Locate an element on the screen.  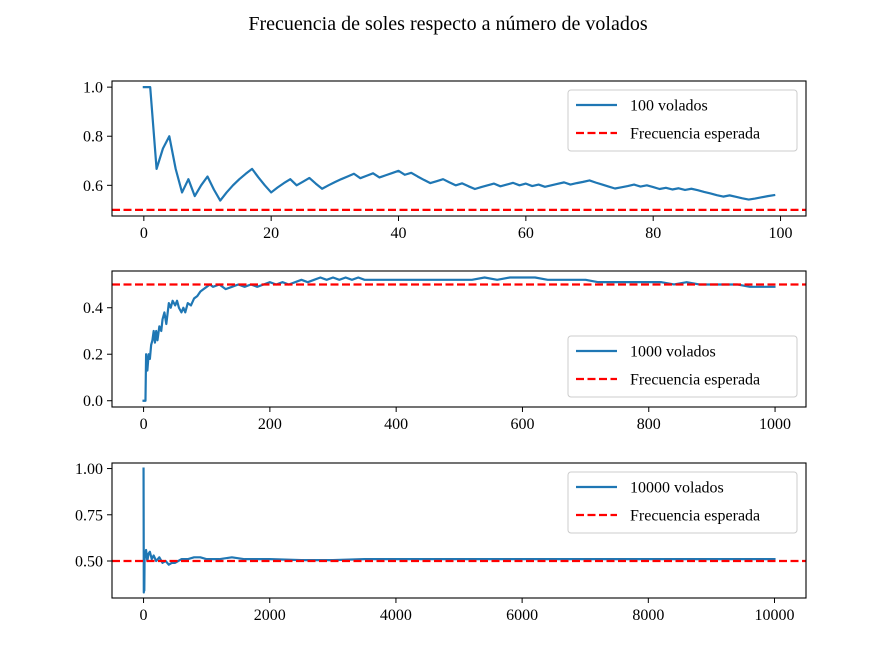
legend-label: 10000 volados is located at coordinates (677, 488).